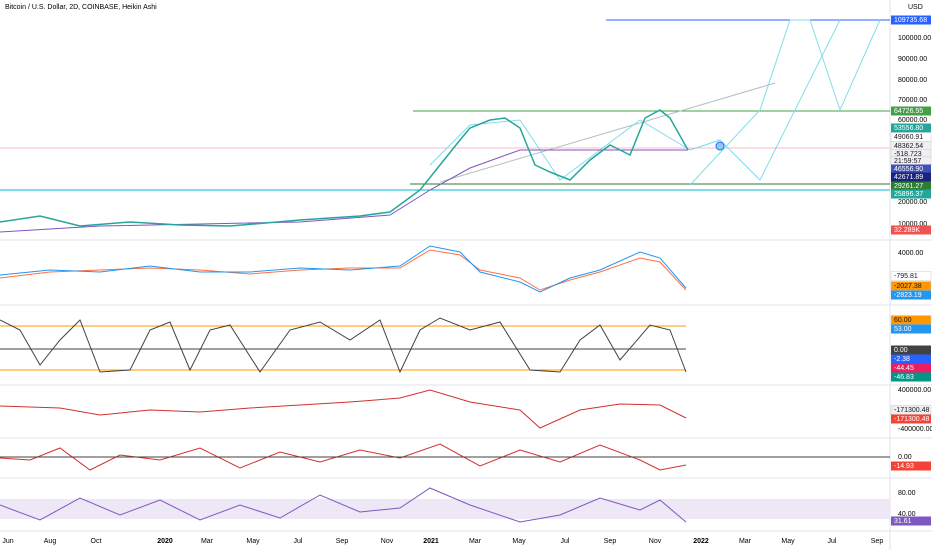  Describe the element at coordinates (96, 541) in the screenshot. I see `time-label: Oct` at that location.